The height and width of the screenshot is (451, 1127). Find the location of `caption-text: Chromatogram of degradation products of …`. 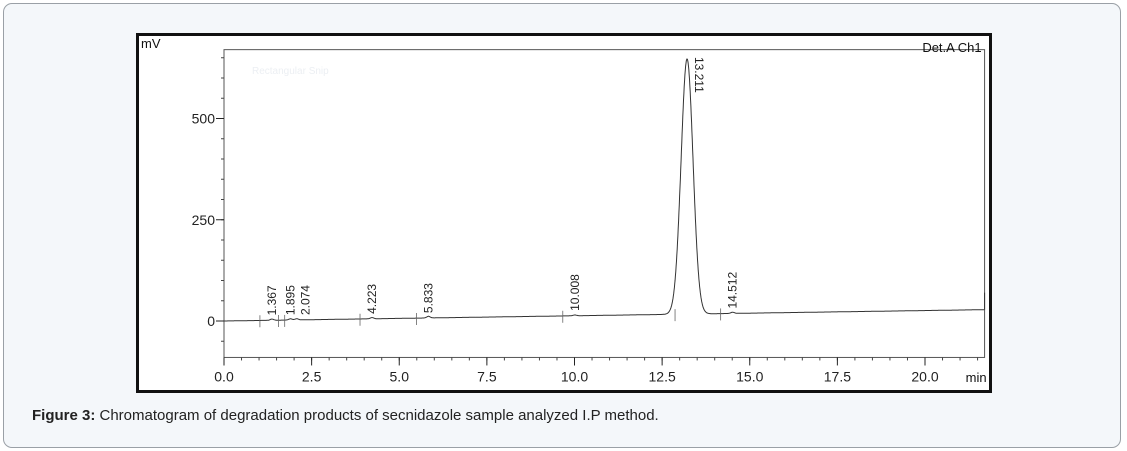

caption-text: Chromatogram of degradation products of … is located at coordinates (377, 415).